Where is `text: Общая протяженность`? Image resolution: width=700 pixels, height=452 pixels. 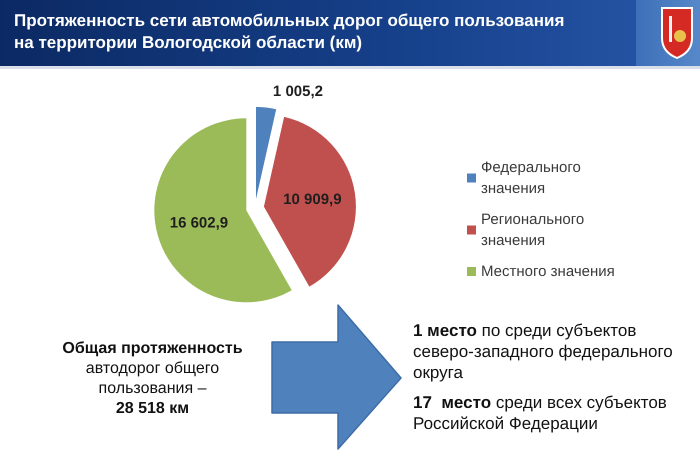 text: Общая протяженность is located at coordinates (152, 349).